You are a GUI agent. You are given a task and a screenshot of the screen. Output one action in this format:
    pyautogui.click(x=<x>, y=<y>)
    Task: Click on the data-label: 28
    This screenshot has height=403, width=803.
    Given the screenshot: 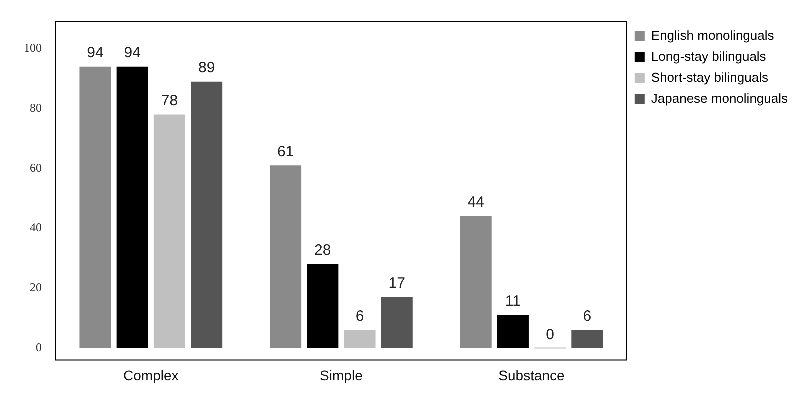 What is the action you would take?
    pyautogui.click(x=323, y=251)
    